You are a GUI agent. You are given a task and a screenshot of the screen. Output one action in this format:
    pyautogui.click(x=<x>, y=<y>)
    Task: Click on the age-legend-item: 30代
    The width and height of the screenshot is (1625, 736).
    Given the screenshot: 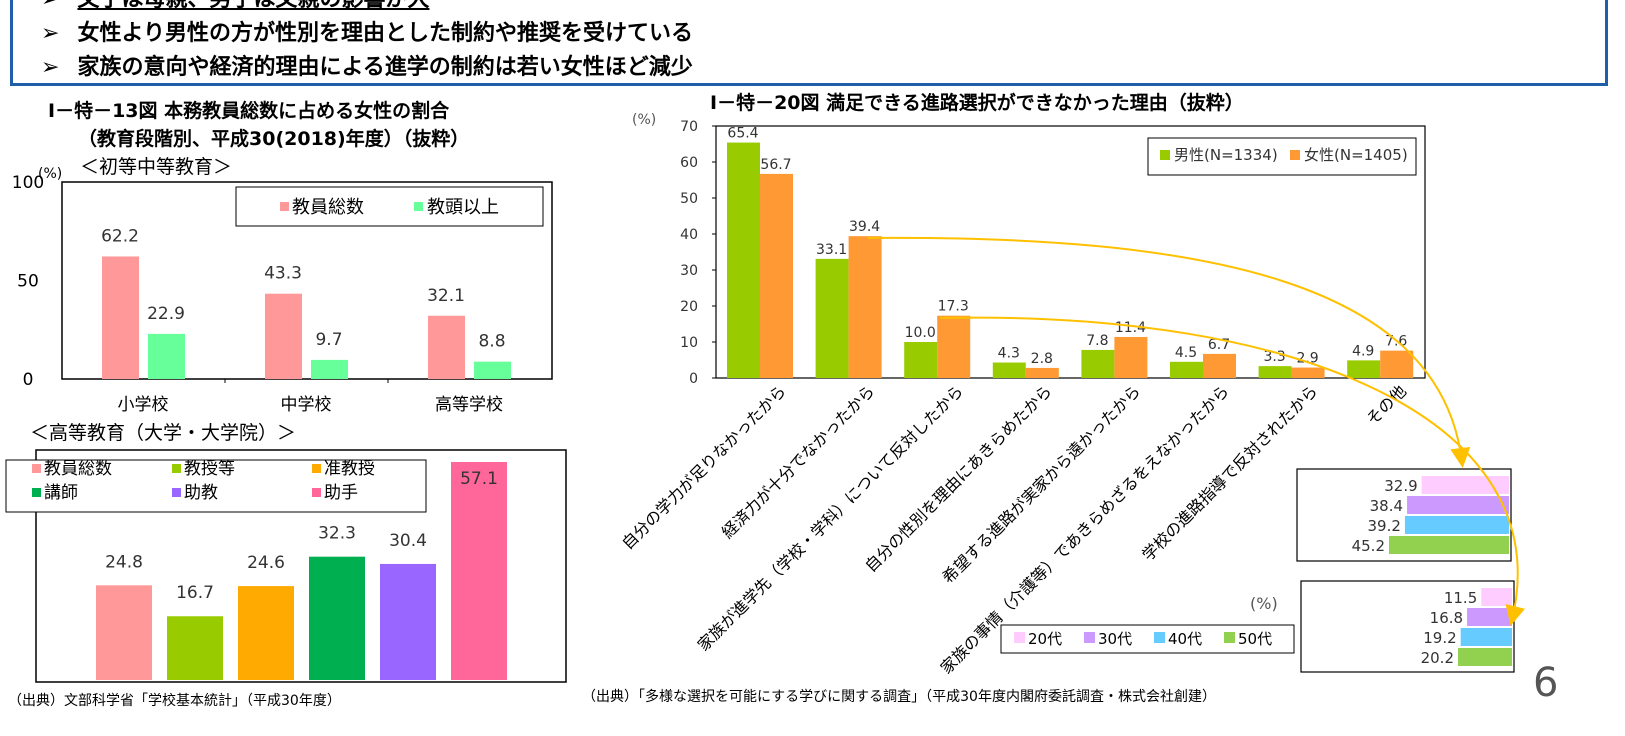 What is the action you would take?
    pyautogui.click(x=1115, y=639)
    